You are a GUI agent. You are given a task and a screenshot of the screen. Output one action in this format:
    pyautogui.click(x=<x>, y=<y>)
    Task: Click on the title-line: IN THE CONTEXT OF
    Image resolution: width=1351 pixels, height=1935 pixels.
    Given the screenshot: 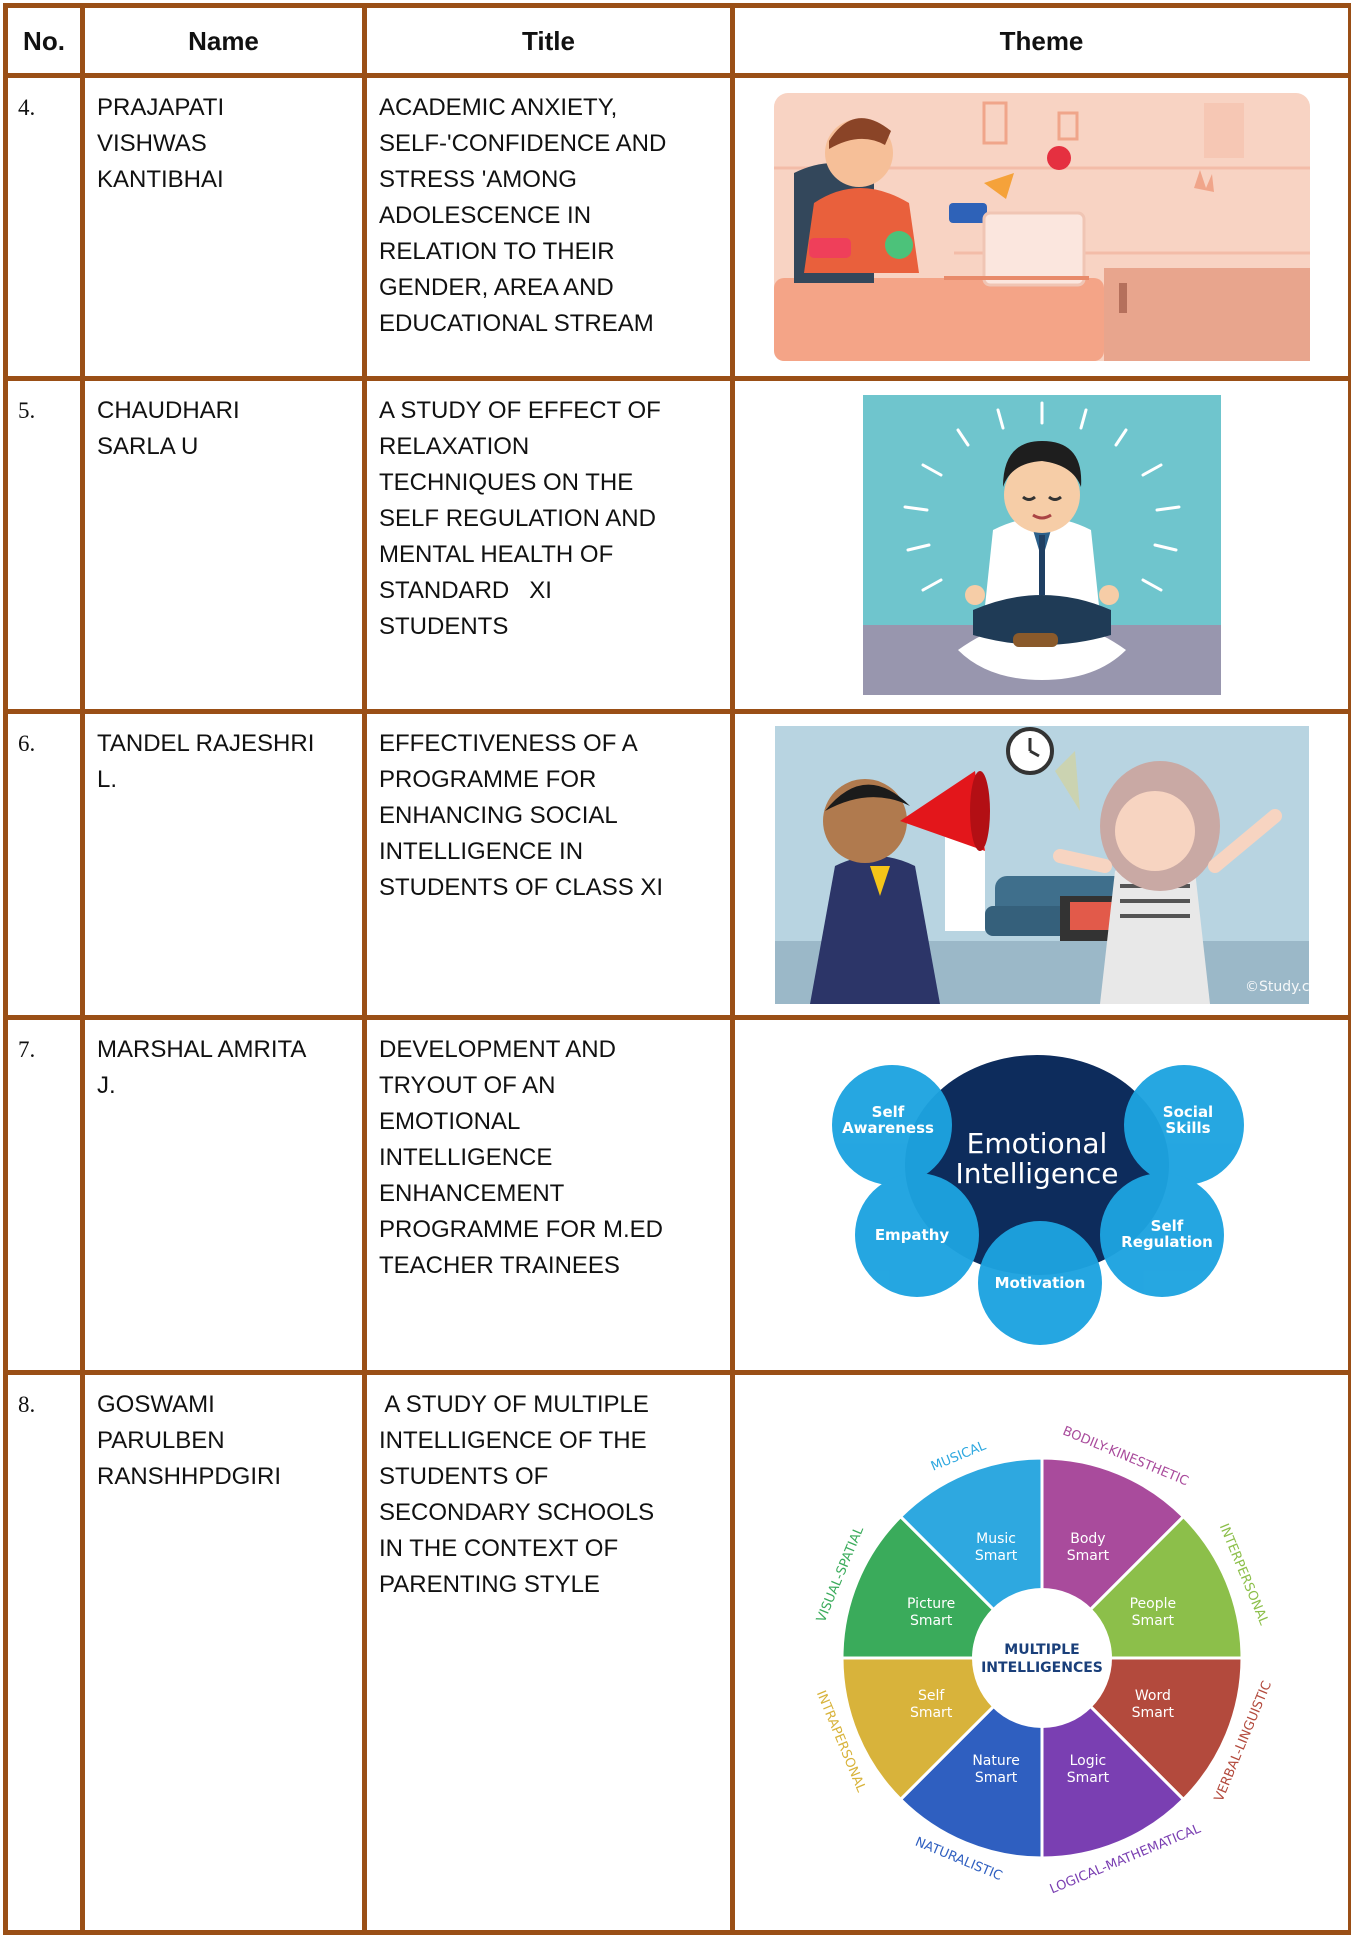 What is the action you would take?
    pyautogui.click(x=499, y=1548)
    